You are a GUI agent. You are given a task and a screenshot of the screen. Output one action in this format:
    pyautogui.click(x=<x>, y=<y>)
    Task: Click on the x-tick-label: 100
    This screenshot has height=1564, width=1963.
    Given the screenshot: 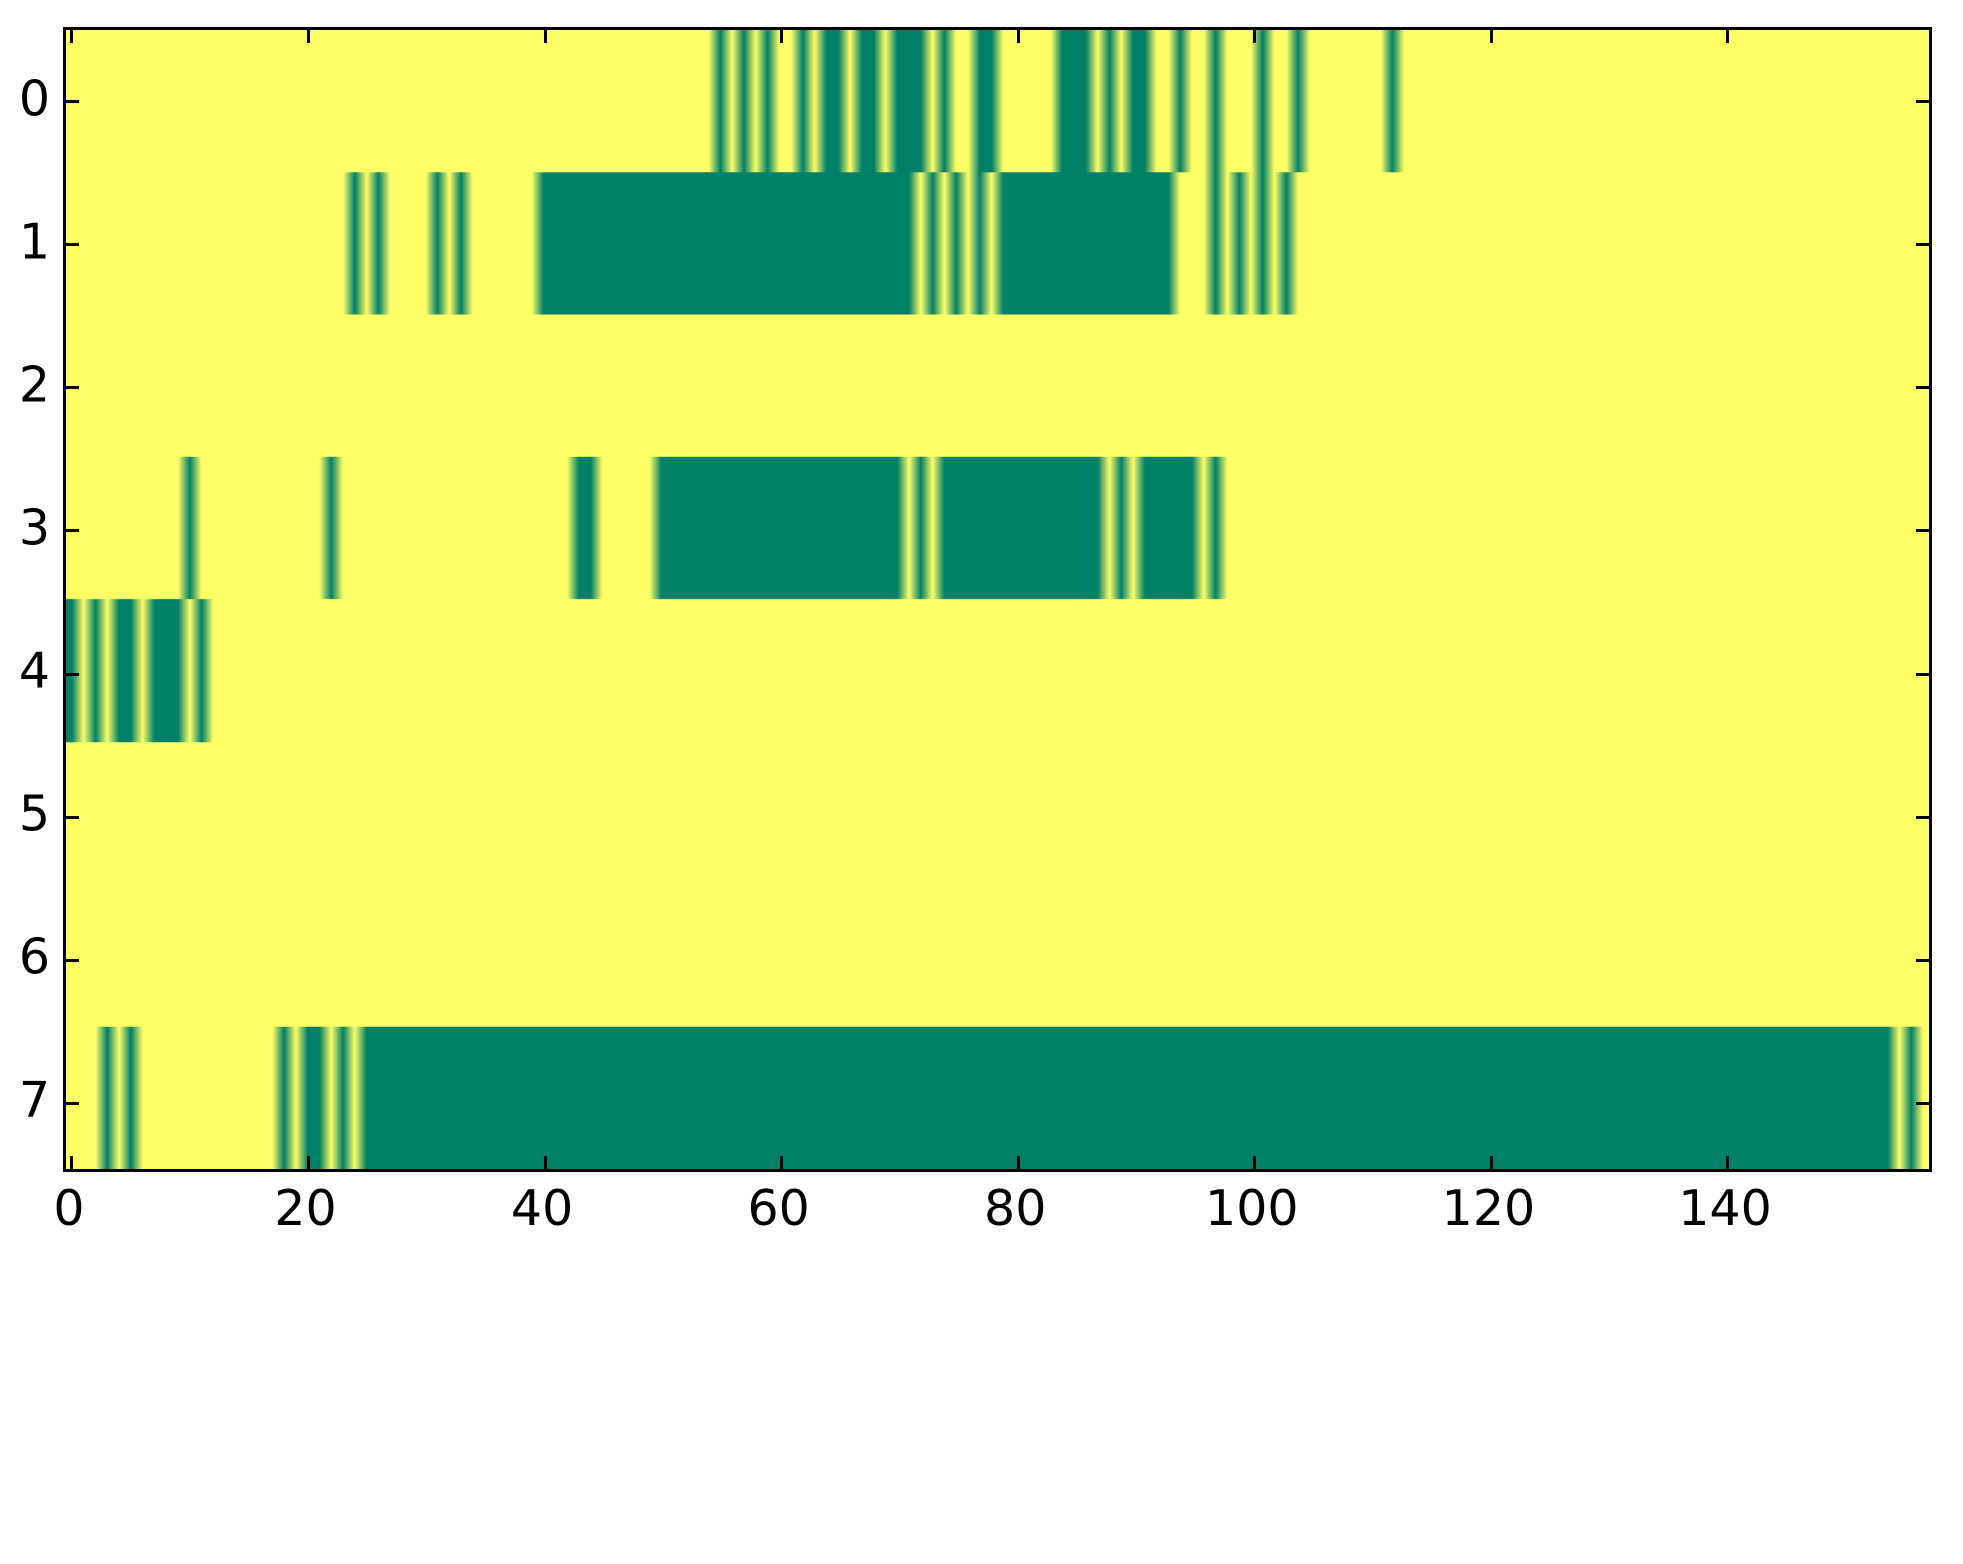 What is the action you would take?
    pyautogui.click(x=1252, y=1208)
    